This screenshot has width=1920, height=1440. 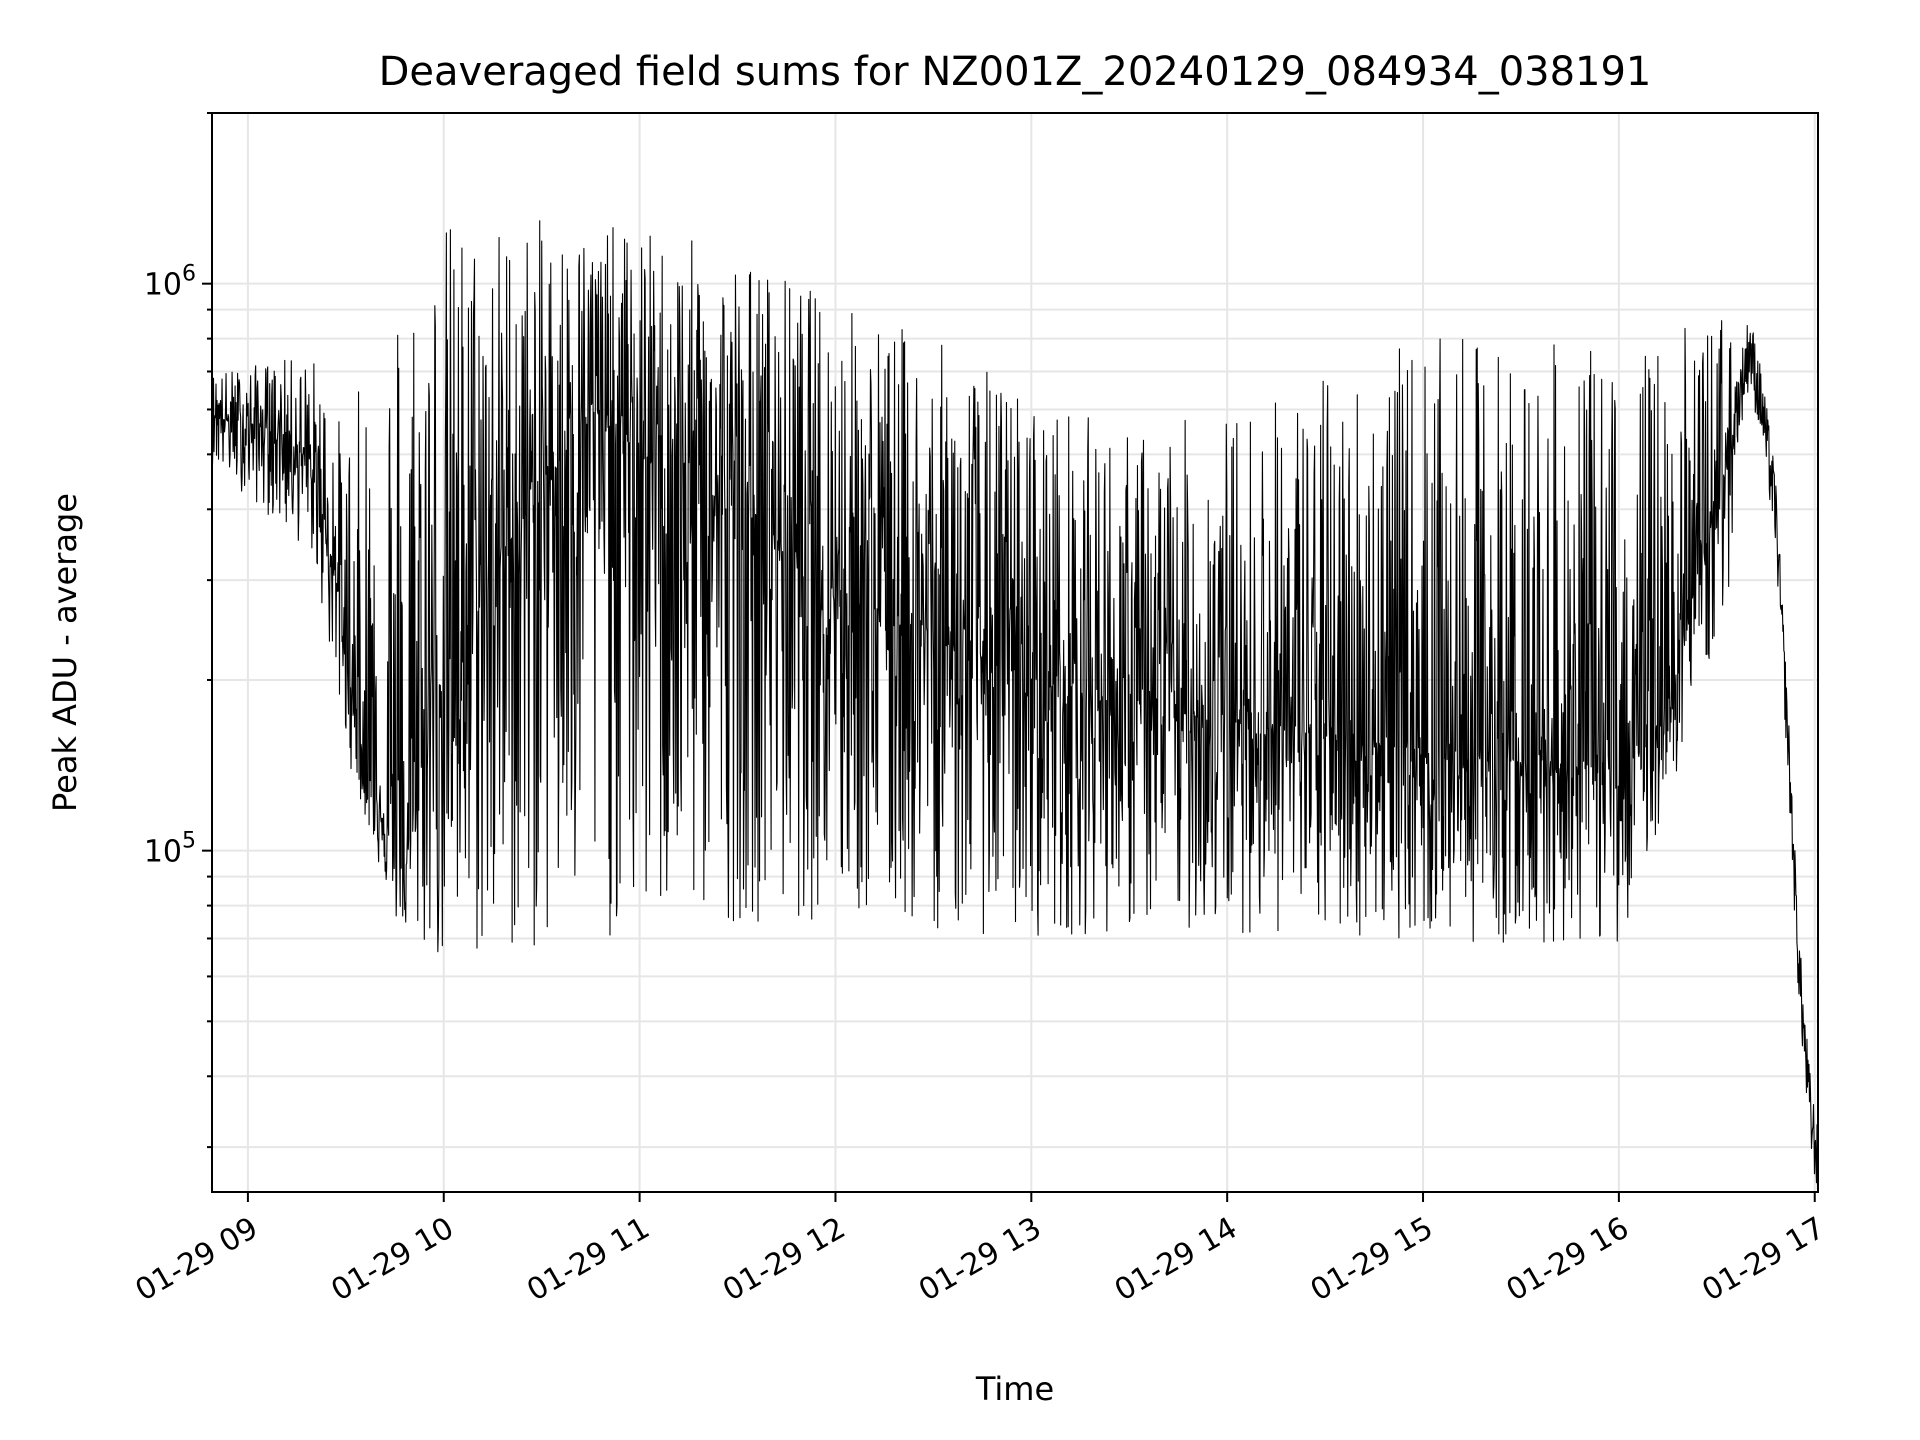 I want to click on y-tick-exponent: 5, so click(x=189, y=841).